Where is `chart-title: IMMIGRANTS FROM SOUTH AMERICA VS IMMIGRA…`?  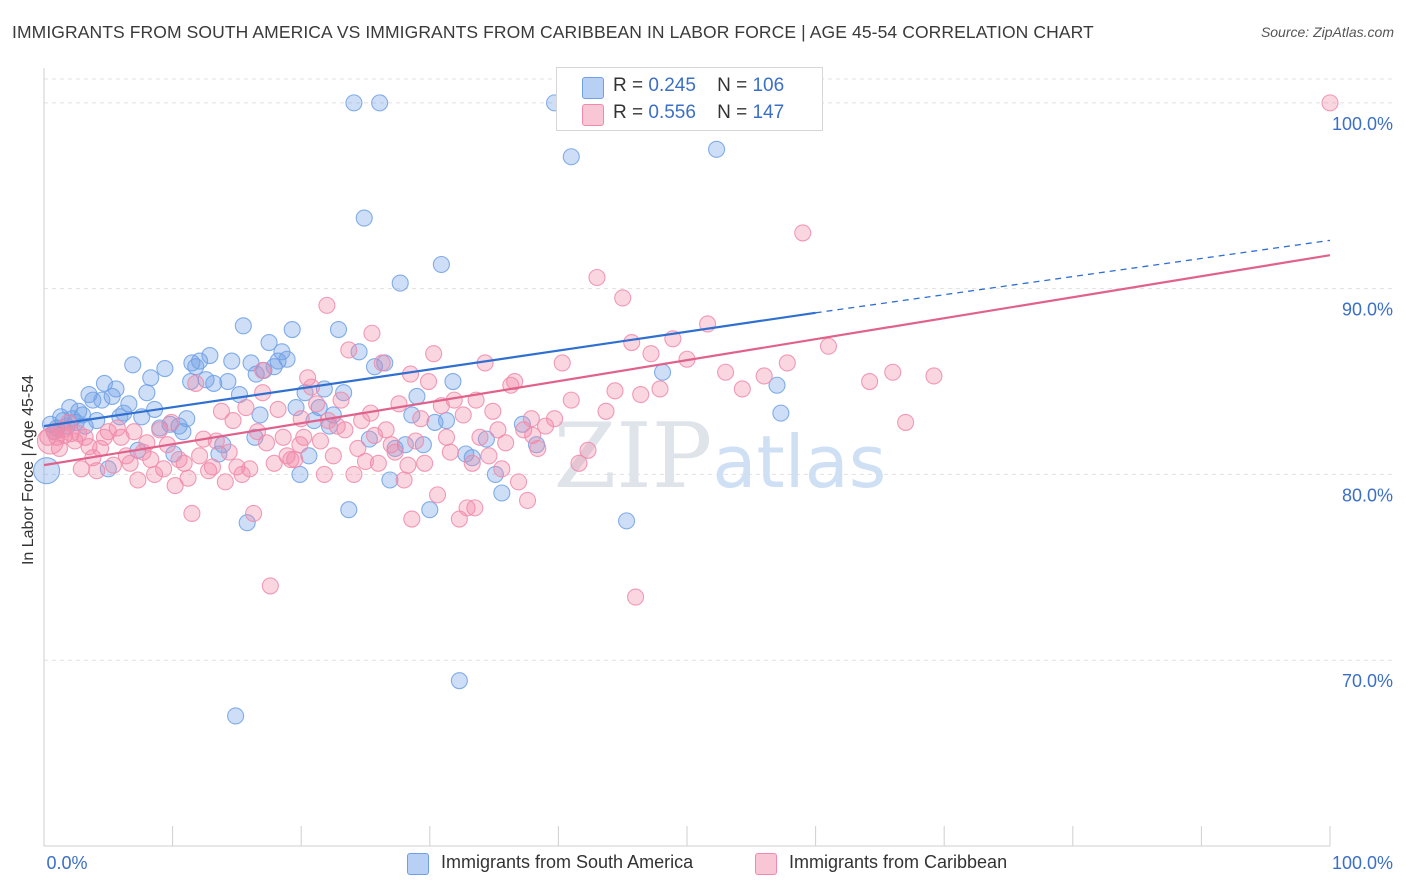
chart-title: IMMIGRANTS FROM SOUTH AMERICA VS IMMIGRA… is located at coordinates (553, 32).